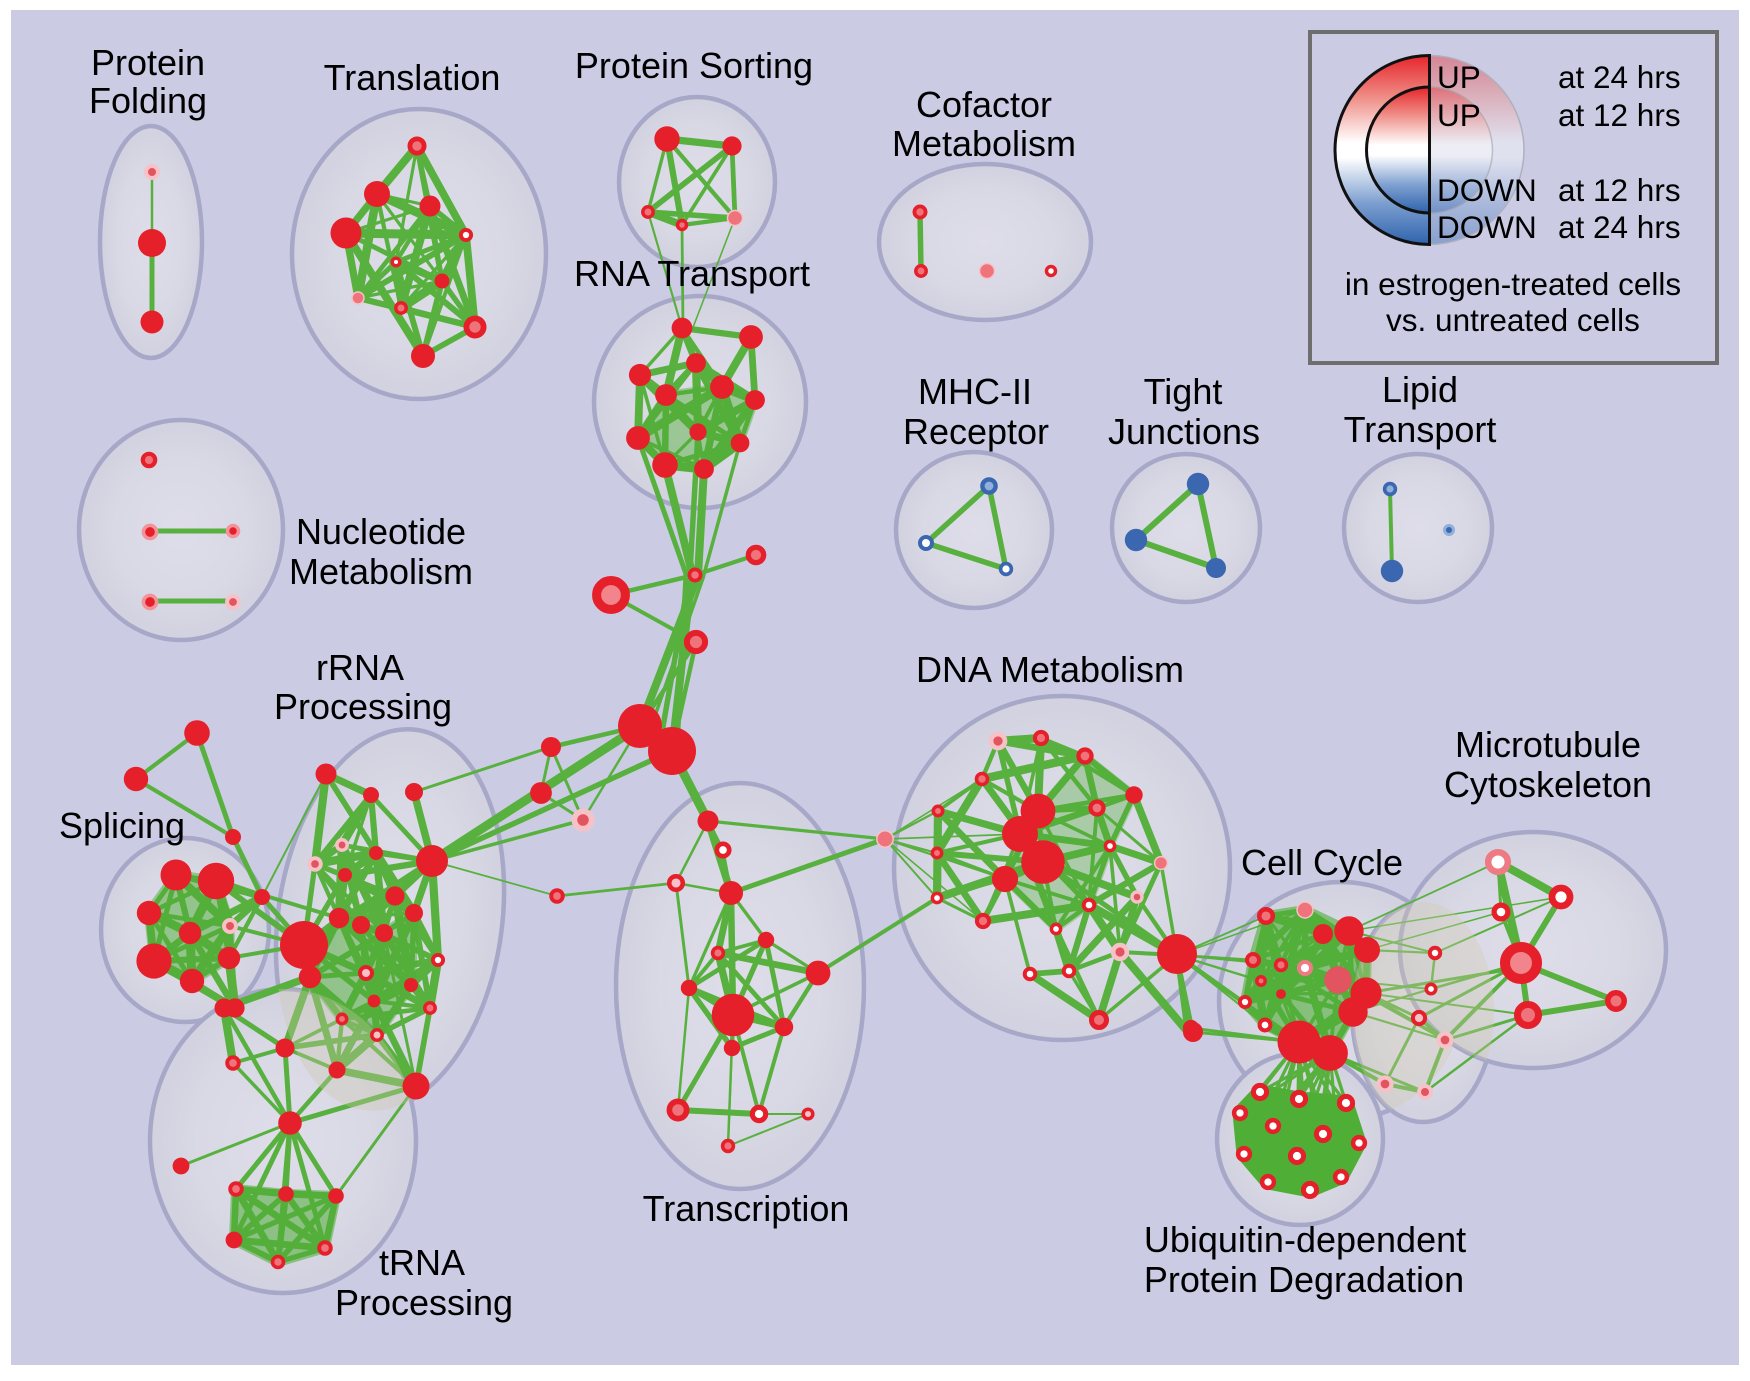  I want to click on svg-text: Translation, so click(412, 77).